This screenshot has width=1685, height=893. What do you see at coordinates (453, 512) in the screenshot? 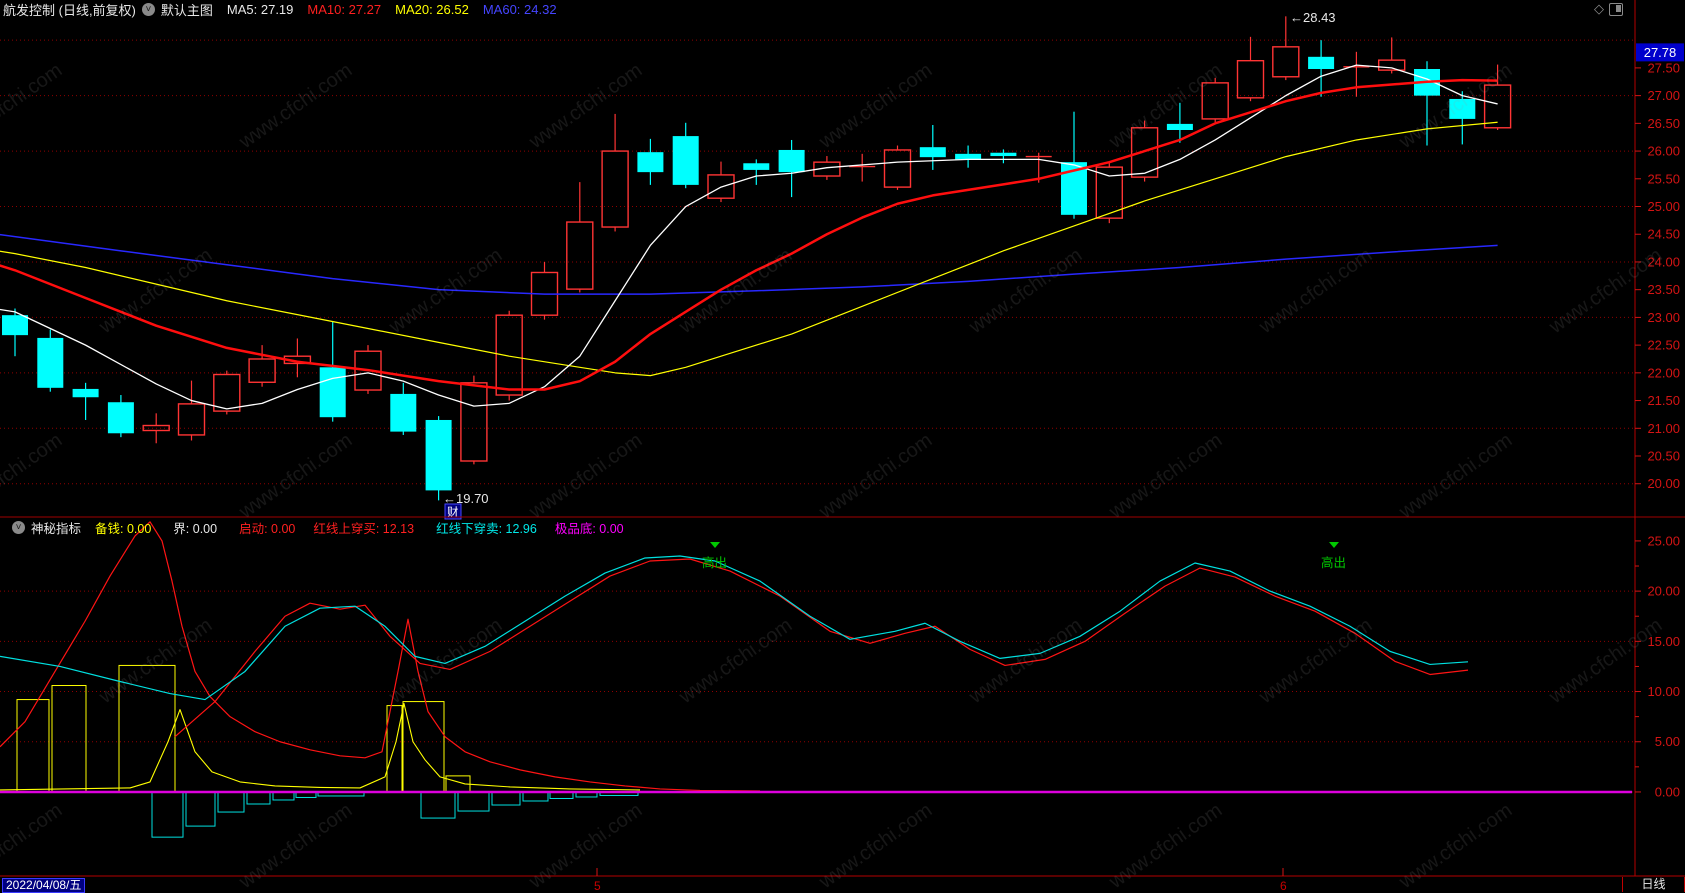
I see `svg-text: 财` at bounding box center [453, 512].